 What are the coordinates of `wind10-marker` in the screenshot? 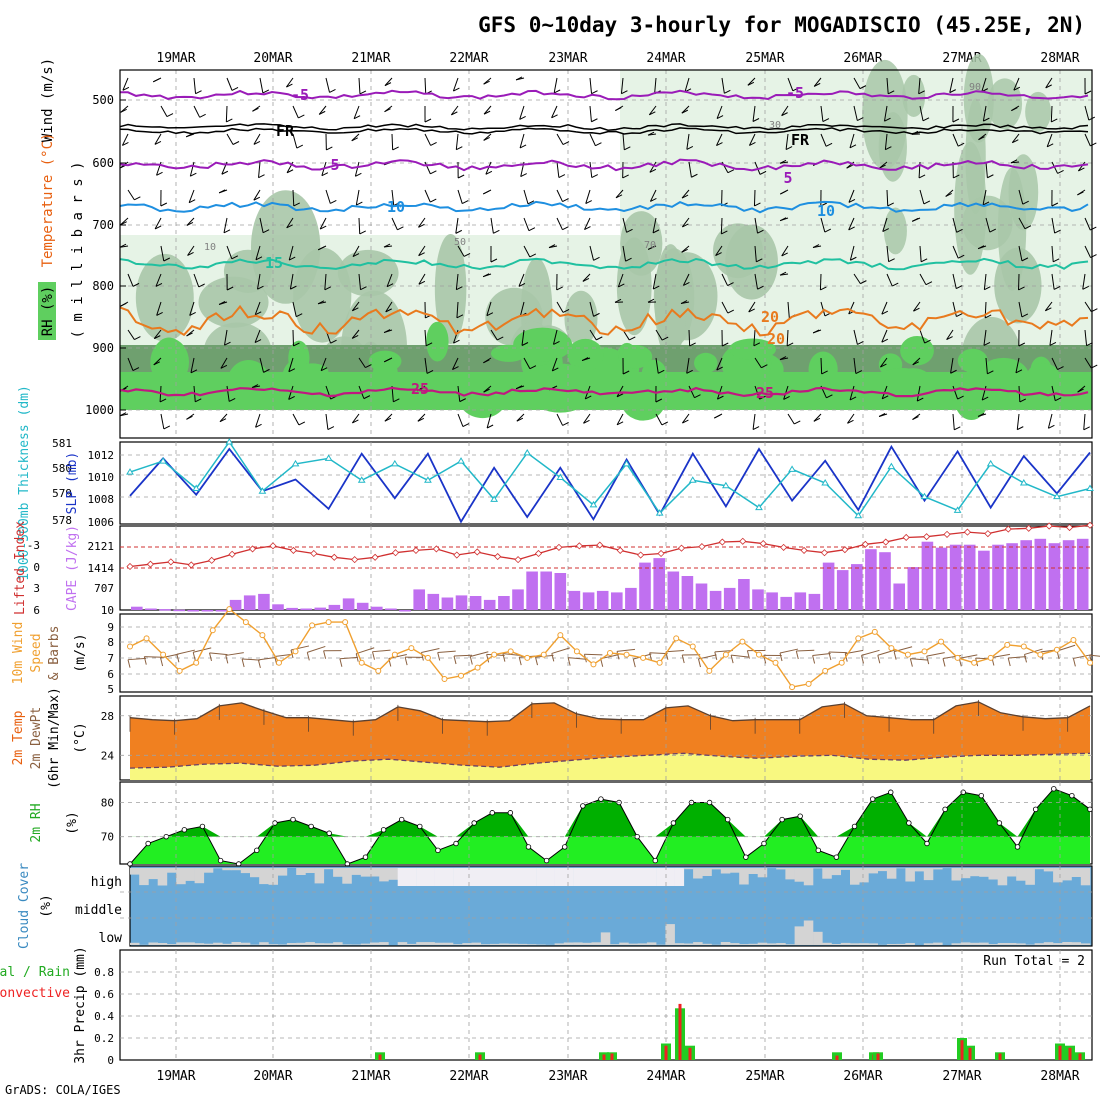 It's located at (477, 667).